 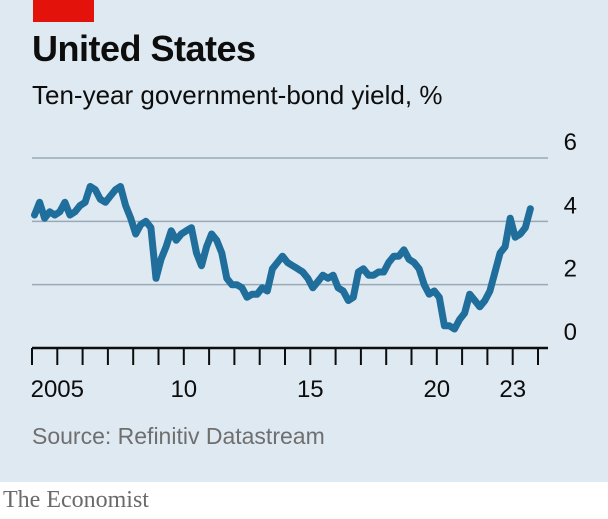 What do you see at coordinates (436, 389) in the screenshot?
I see `x-tick-label: 20` at bounding box center [436, 389].